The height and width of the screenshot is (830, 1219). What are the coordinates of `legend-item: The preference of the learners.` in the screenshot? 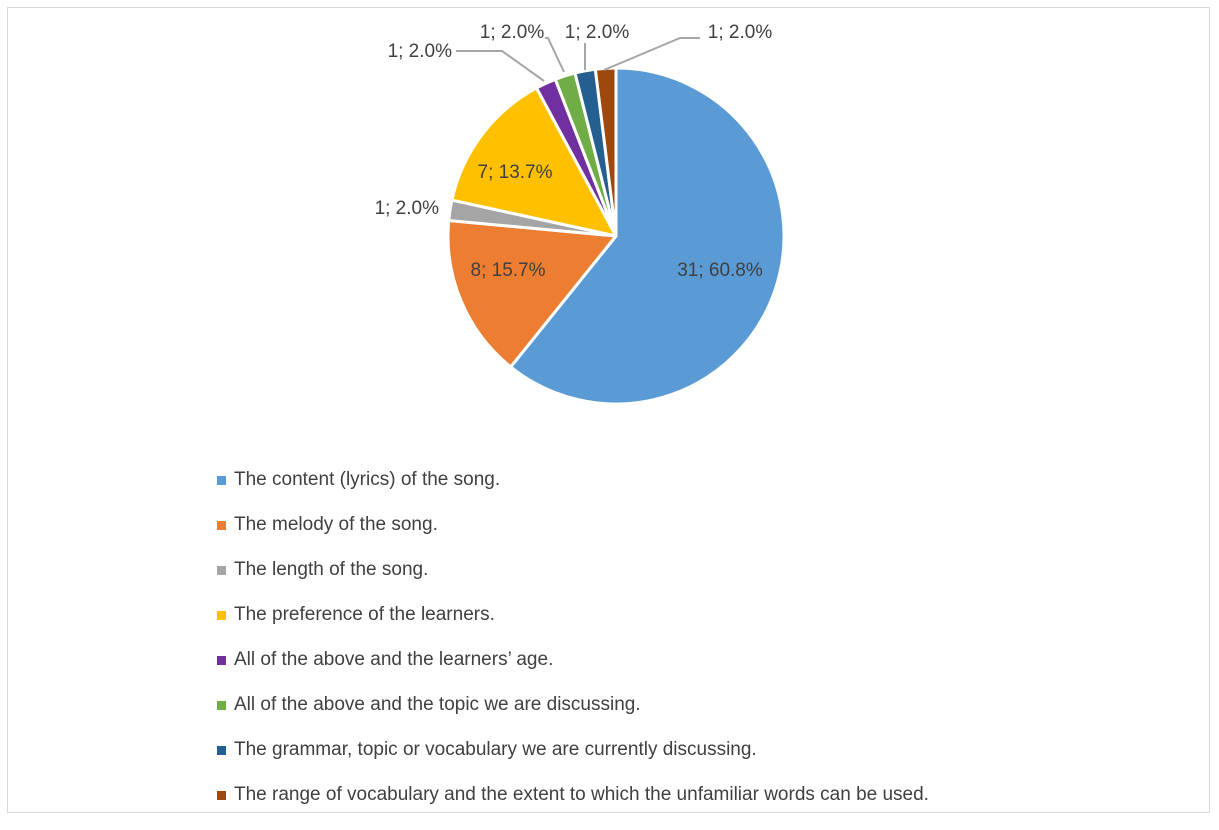 It's located at (573, 614).